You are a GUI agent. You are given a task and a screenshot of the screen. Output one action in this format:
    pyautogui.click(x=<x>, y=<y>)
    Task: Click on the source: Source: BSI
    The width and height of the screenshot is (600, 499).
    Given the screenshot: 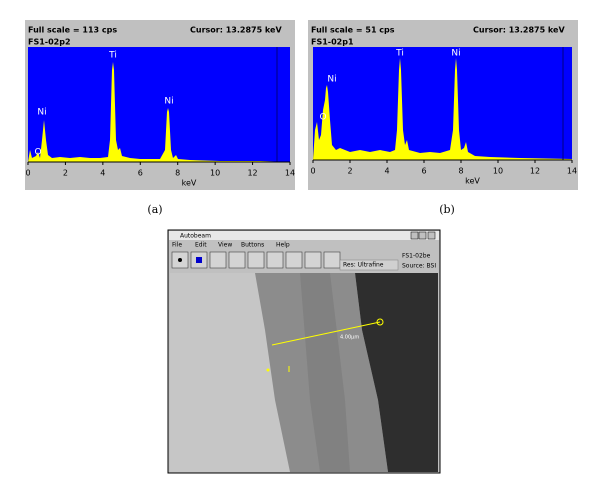 What is the action you would take?
    pyautogui.click(x=419, y=266)
    